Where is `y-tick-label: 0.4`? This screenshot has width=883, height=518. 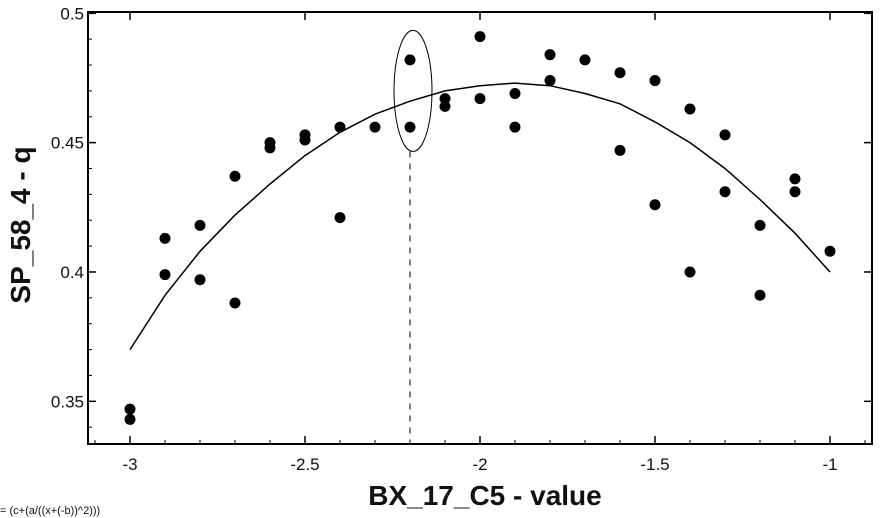 y-tick-label: 0.4 is located at coordinates (72, 272).